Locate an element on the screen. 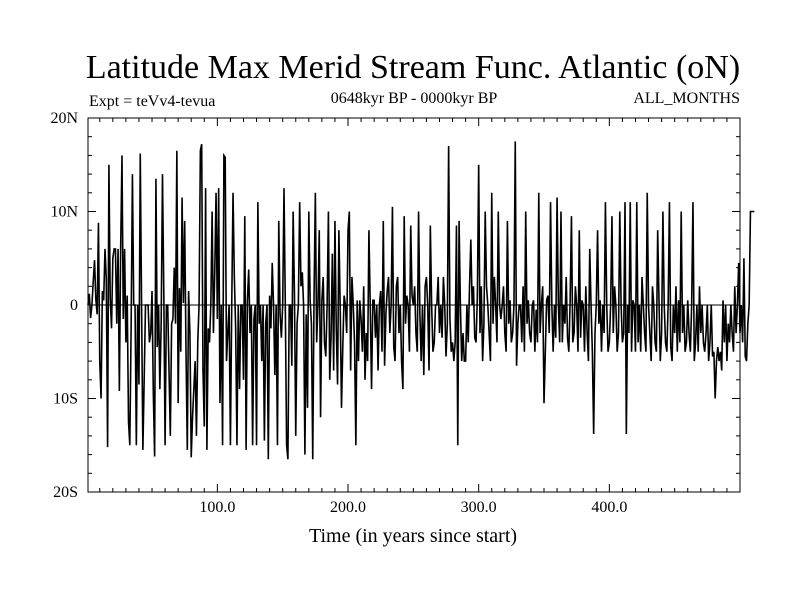 The image size is (800, 600). x-axis-title: Time (in years since start) is located at coordinates (413, 536).